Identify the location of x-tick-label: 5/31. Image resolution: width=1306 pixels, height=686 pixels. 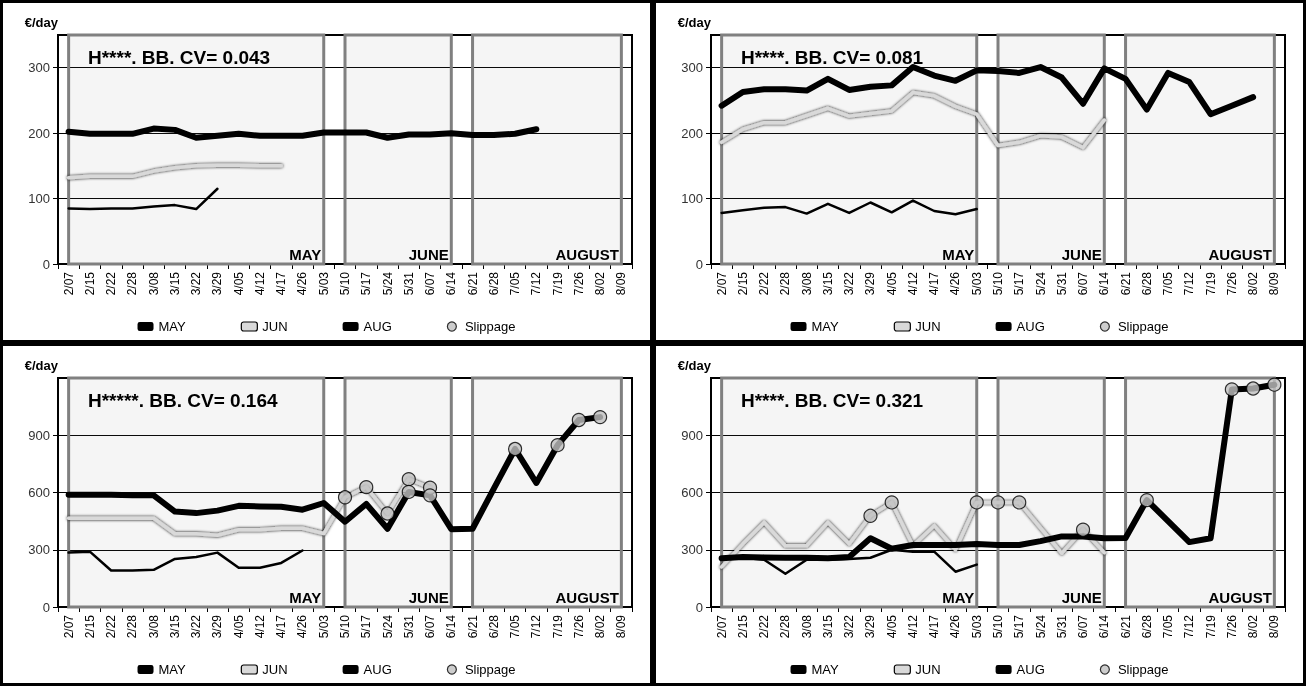
(408, 626).